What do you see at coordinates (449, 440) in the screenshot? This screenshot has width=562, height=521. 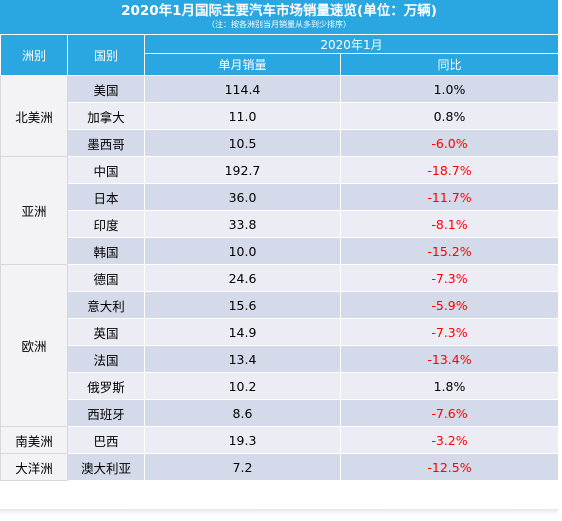 I see `yoy-cell: -3.2%` at bounding box center [449, 440].